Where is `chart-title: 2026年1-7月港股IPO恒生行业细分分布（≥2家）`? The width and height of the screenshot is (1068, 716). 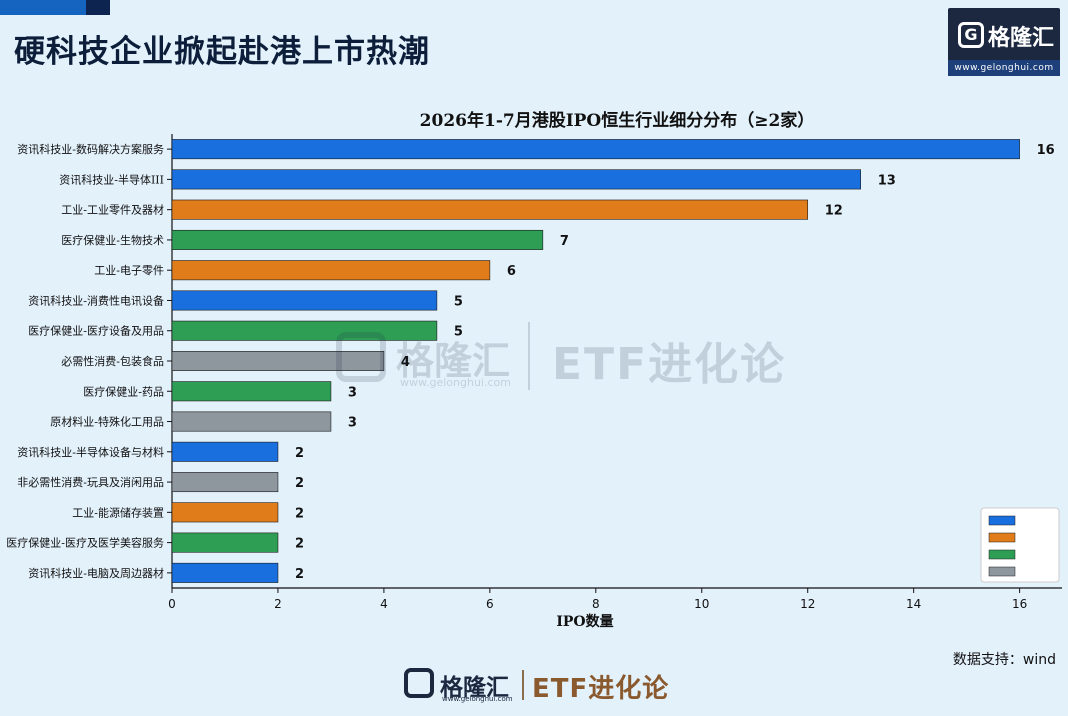 chart-title: 2026年1-7月港股IPO恒生行业细分分布（≥2家） is located at coordinates (617, 120).